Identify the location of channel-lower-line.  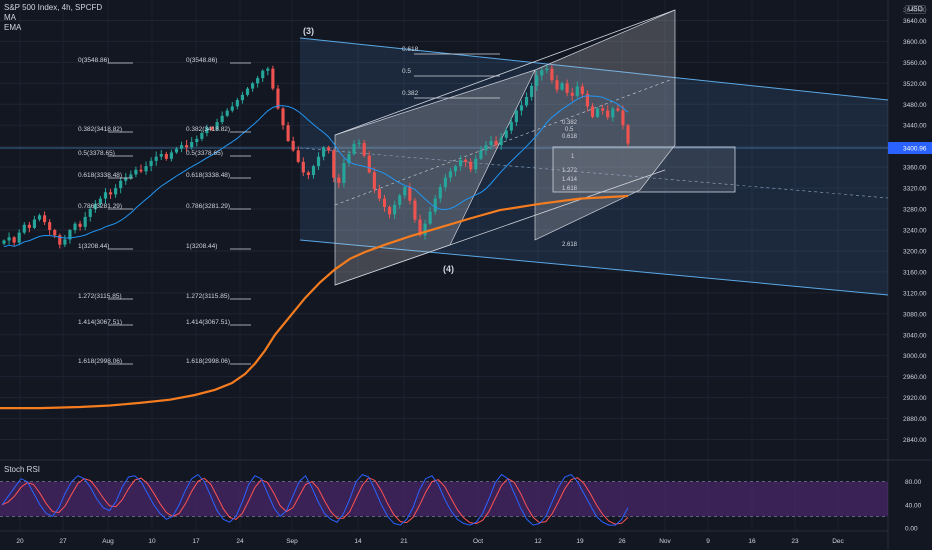
(594, 267).